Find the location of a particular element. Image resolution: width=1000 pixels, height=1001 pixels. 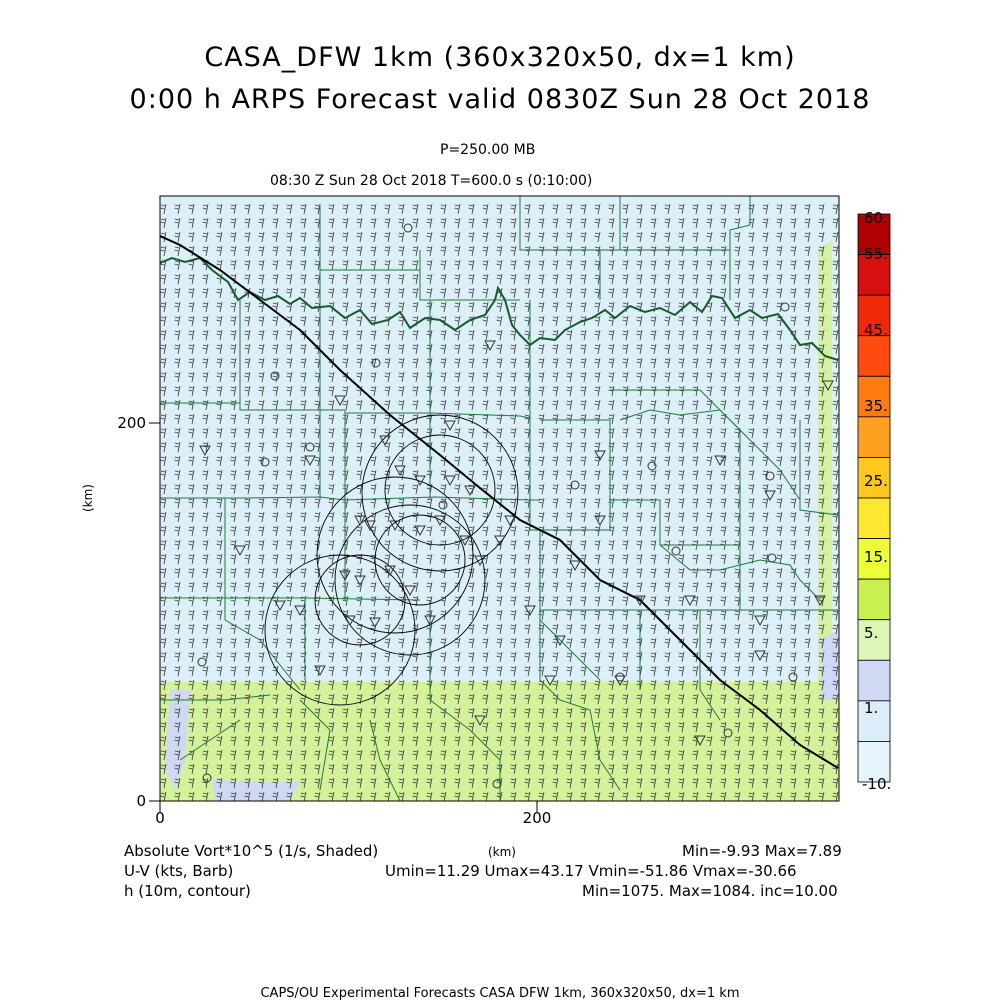

rivers is located at coordinates (680, 545).